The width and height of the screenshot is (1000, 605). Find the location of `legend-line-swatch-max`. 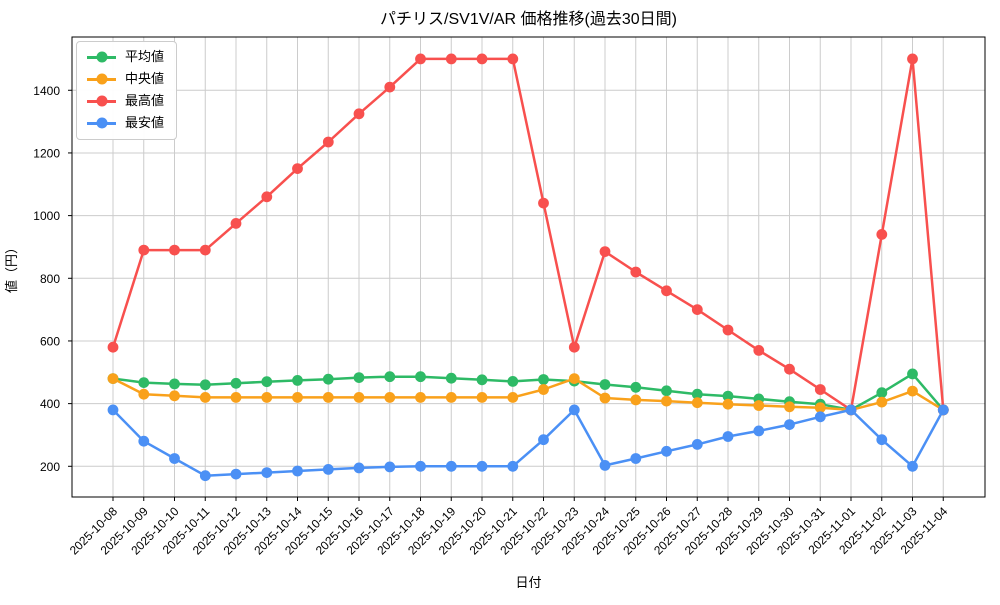

legend-line-swatch-max is located at coordinates (101, 101).